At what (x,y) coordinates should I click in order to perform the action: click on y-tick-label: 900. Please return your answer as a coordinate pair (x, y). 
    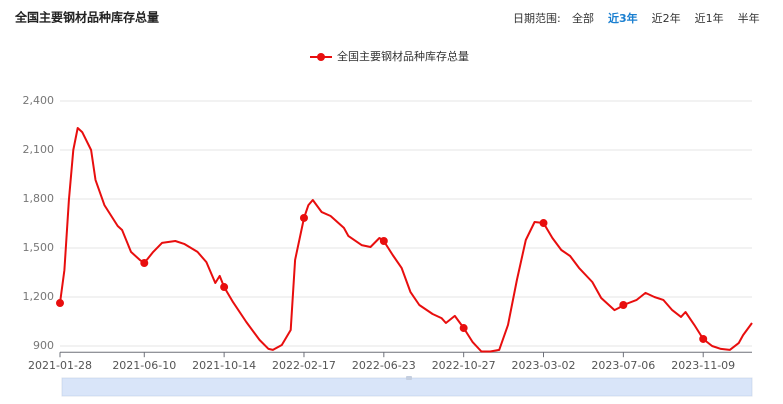
    Looking at the image, I should click on (43, 345).